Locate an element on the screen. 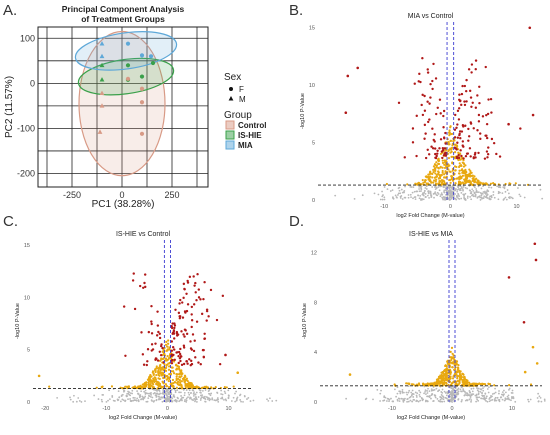 This screenshot has height=435, width=550. volcano-y-label: -log10 P-Value is located at coordinates (305, 321).